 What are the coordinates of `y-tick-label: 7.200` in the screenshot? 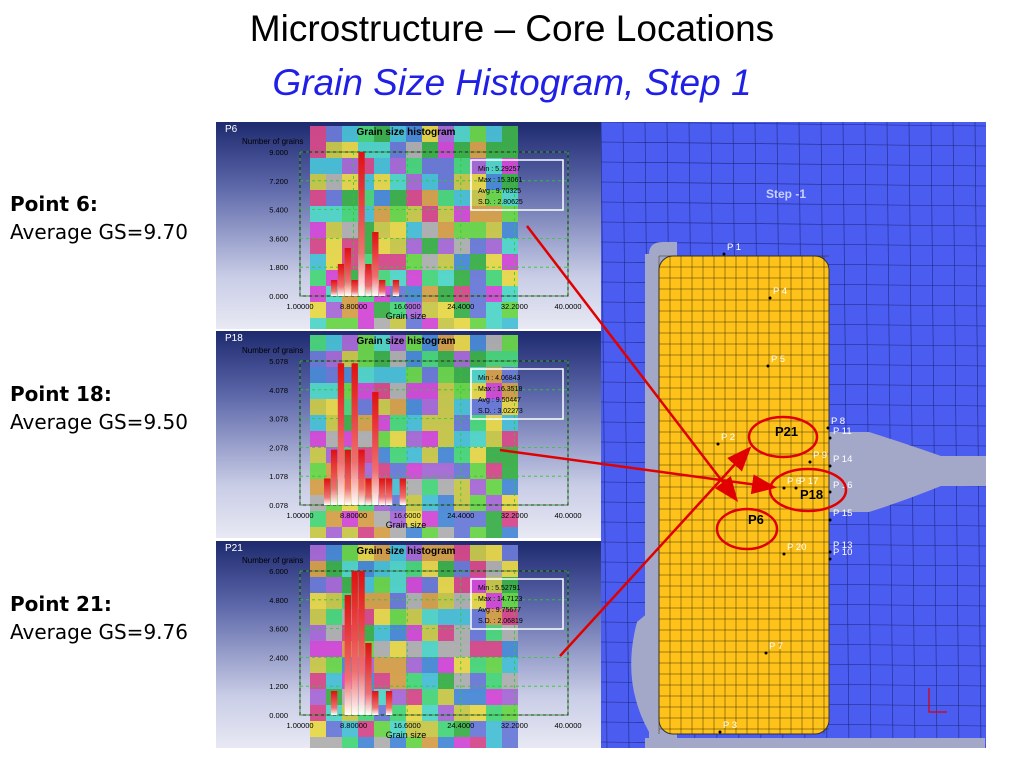 It's located at (278, 181).